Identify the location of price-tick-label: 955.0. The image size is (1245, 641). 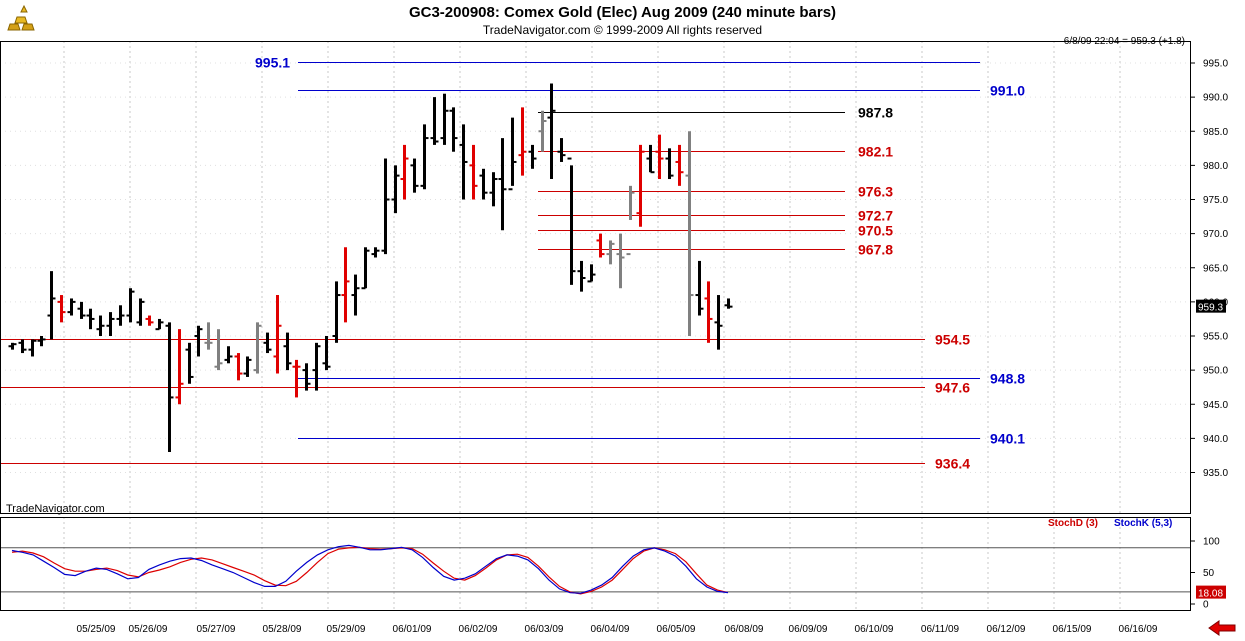
(1215, 337).